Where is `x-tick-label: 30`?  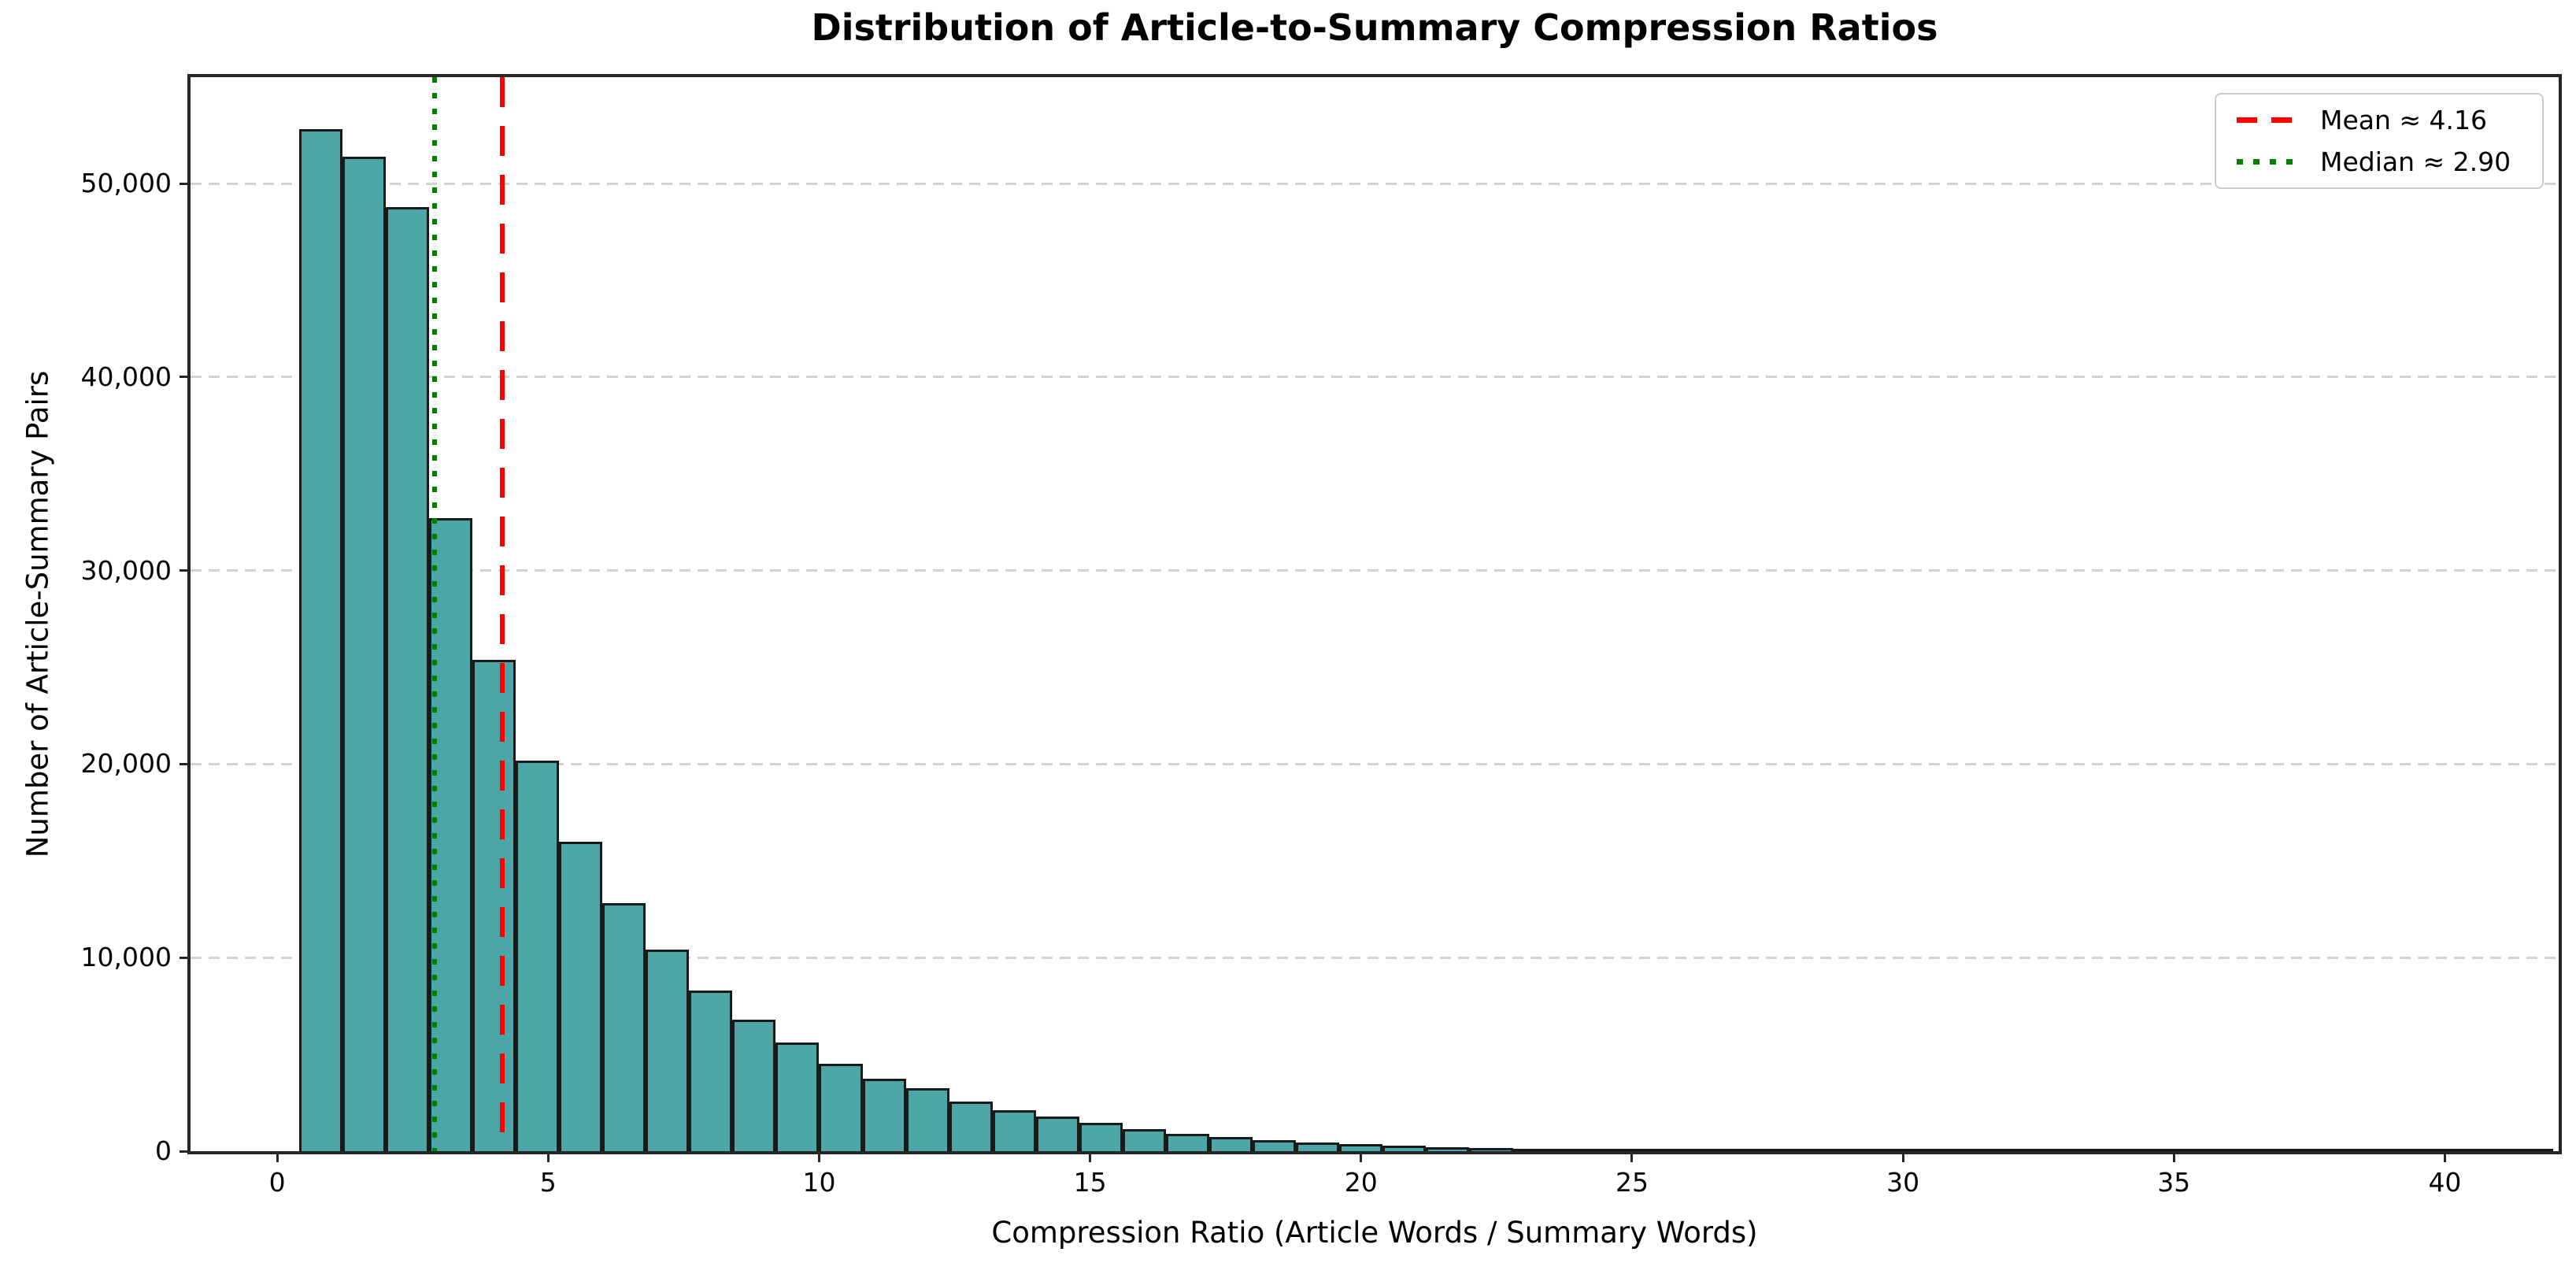 x-tick-label: 30 is located at coordinates (1903, 1182).